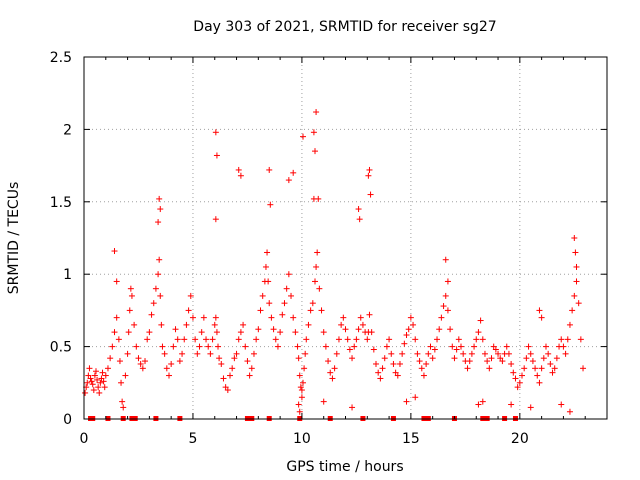 This screenshot has width=640, height=480. I want to click on y-tick-label: 2, so click(67, 130).